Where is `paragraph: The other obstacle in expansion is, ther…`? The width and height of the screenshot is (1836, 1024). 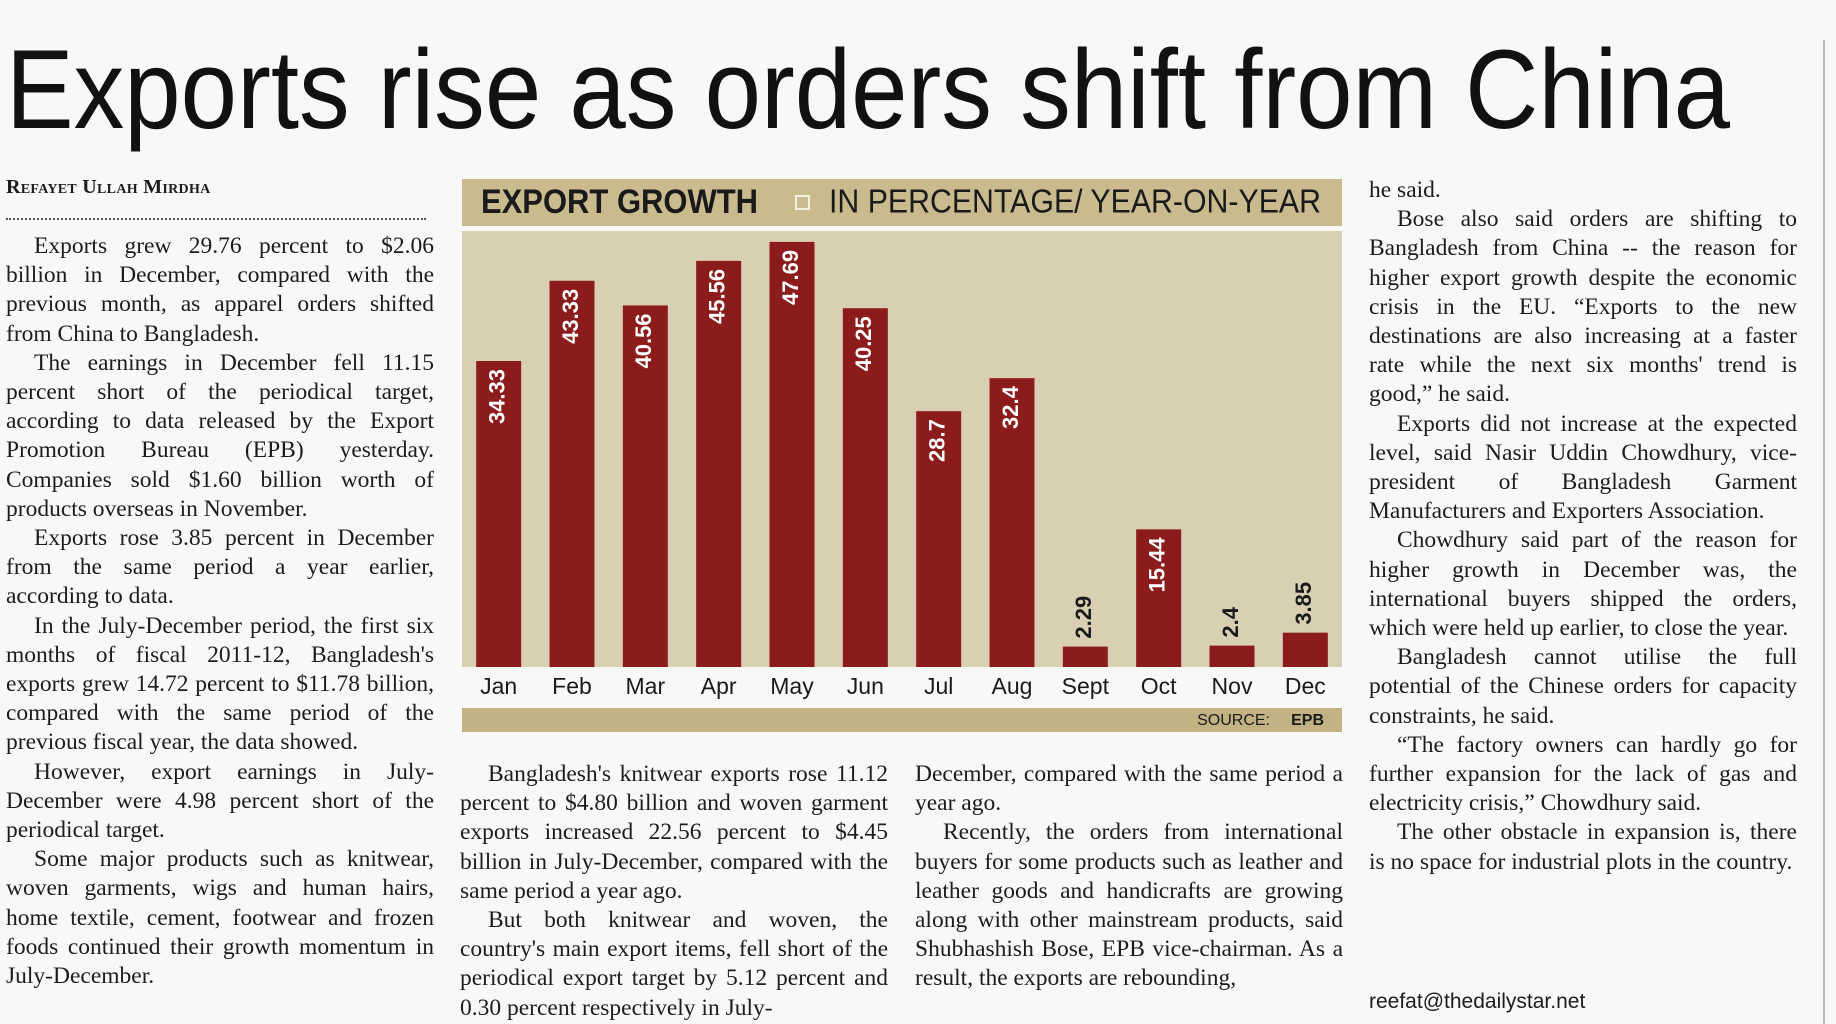
paragraph: The other obstacle in expansion is, ther… is located at coordinates (1583, 847).